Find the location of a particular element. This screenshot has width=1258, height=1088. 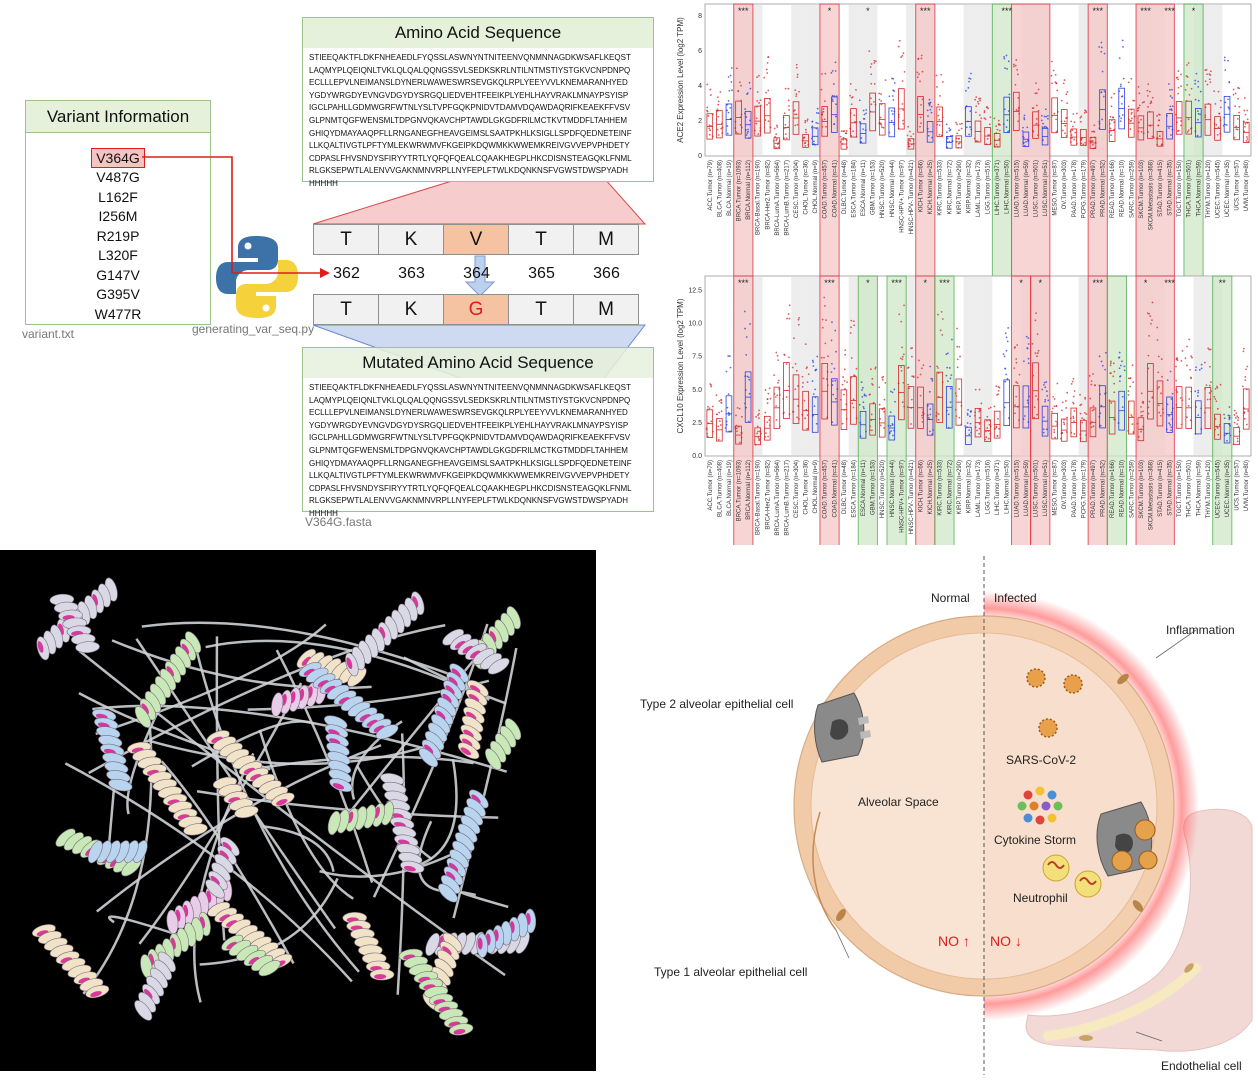

category-label: CHOL.Tumor (n=36) is located at coordinates (807, 187).